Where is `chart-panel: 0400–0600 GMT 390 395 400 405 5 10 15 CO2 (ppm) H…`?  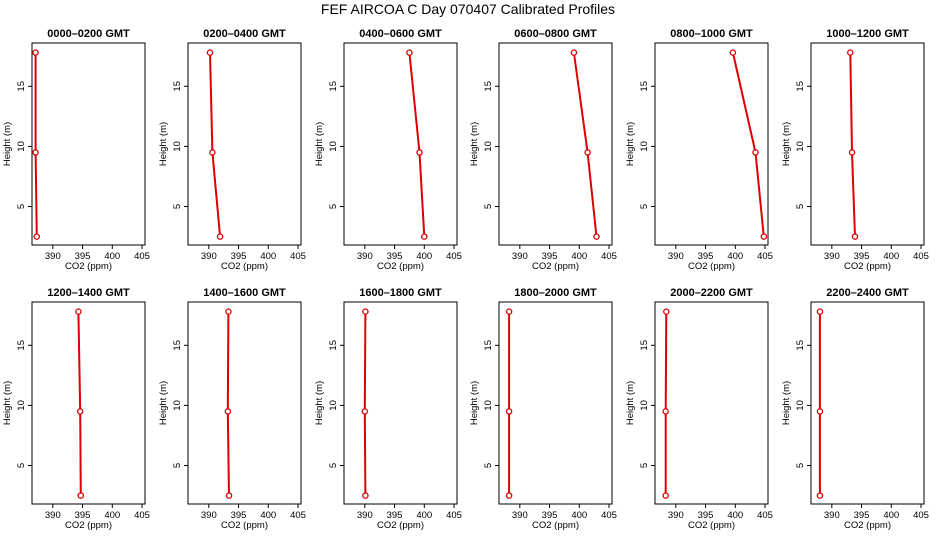
chart-panel: 0400–0600 GMT 390 395 400 405 5 10 15 CO2 (ppm) H… is located at coordinates (388, 150).